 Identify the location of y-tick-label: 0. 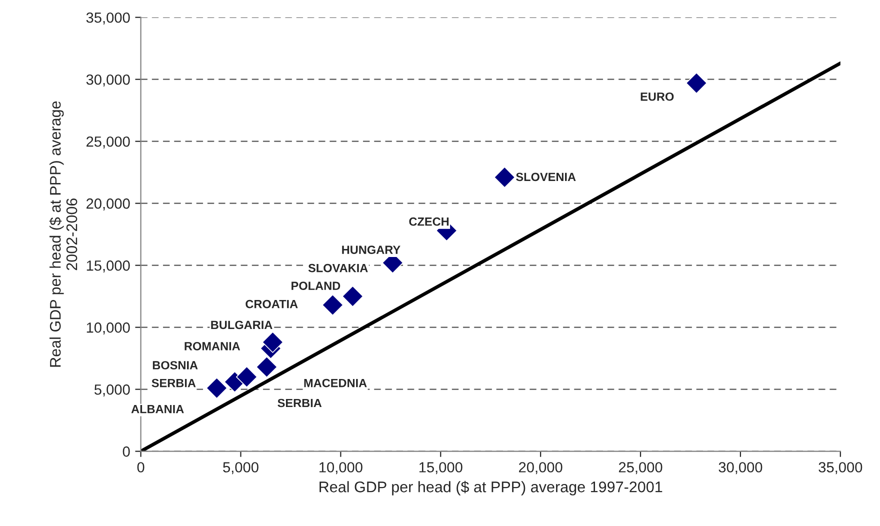
(126, 451).